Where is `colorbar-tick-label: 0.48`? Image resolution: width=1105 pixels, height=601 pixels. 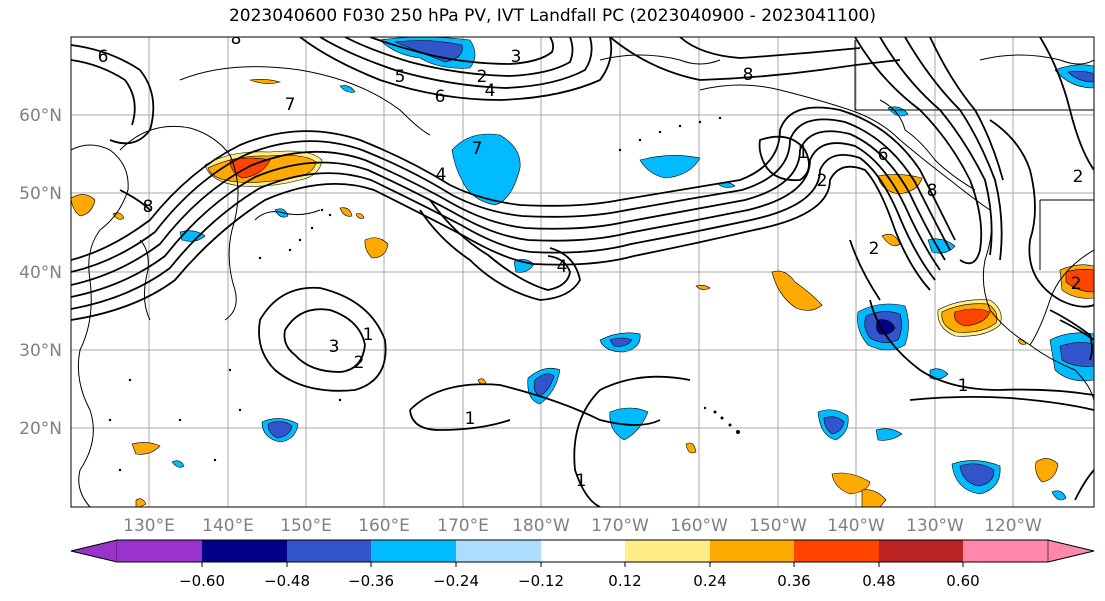 colorbar-tick-label: 0.48 is located at coordinates (878, 581).